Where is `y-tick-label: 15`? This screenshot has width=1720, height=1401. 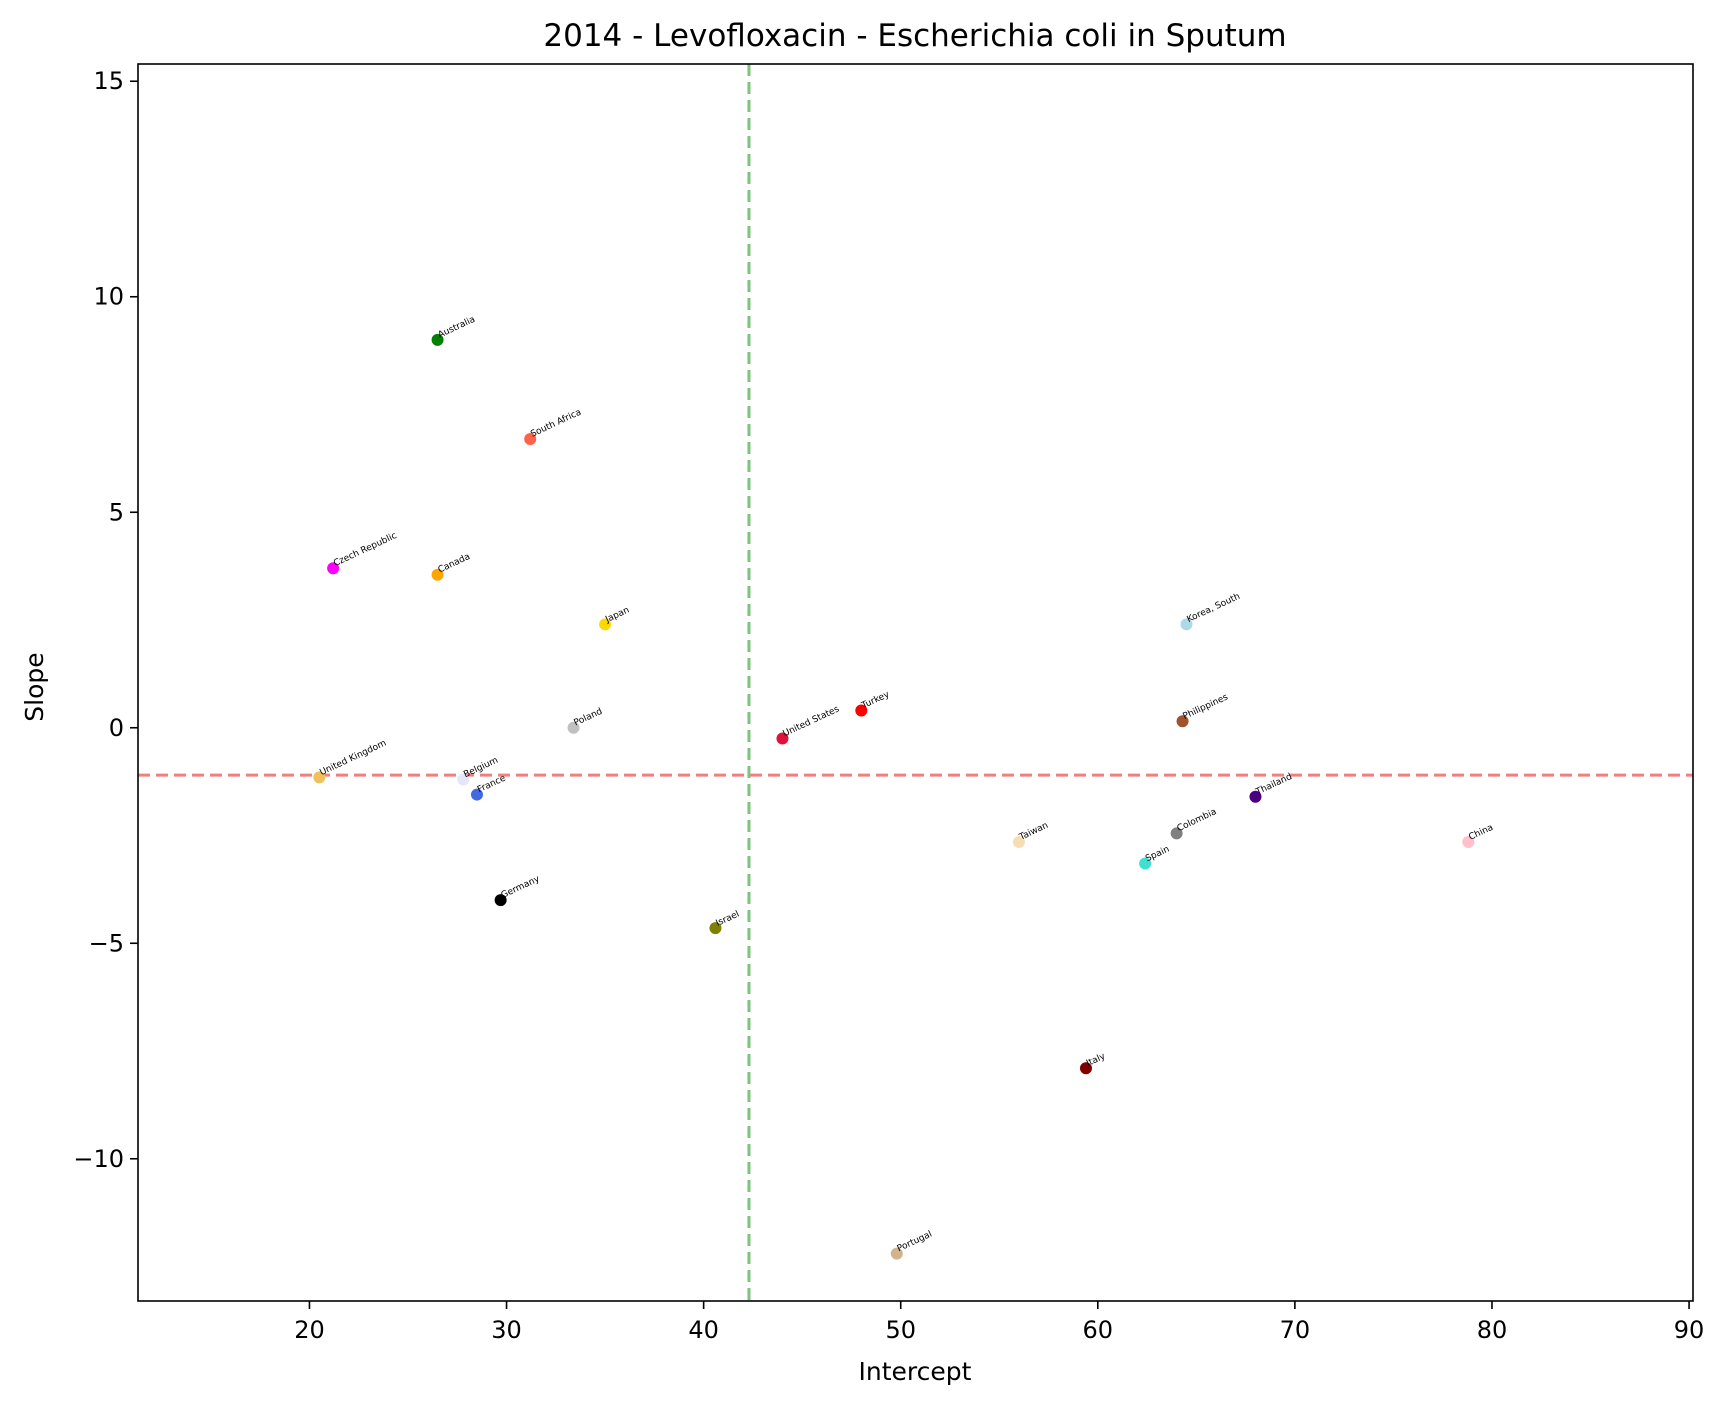 y-tick-label: 15 is located at coordinates (108, 81).